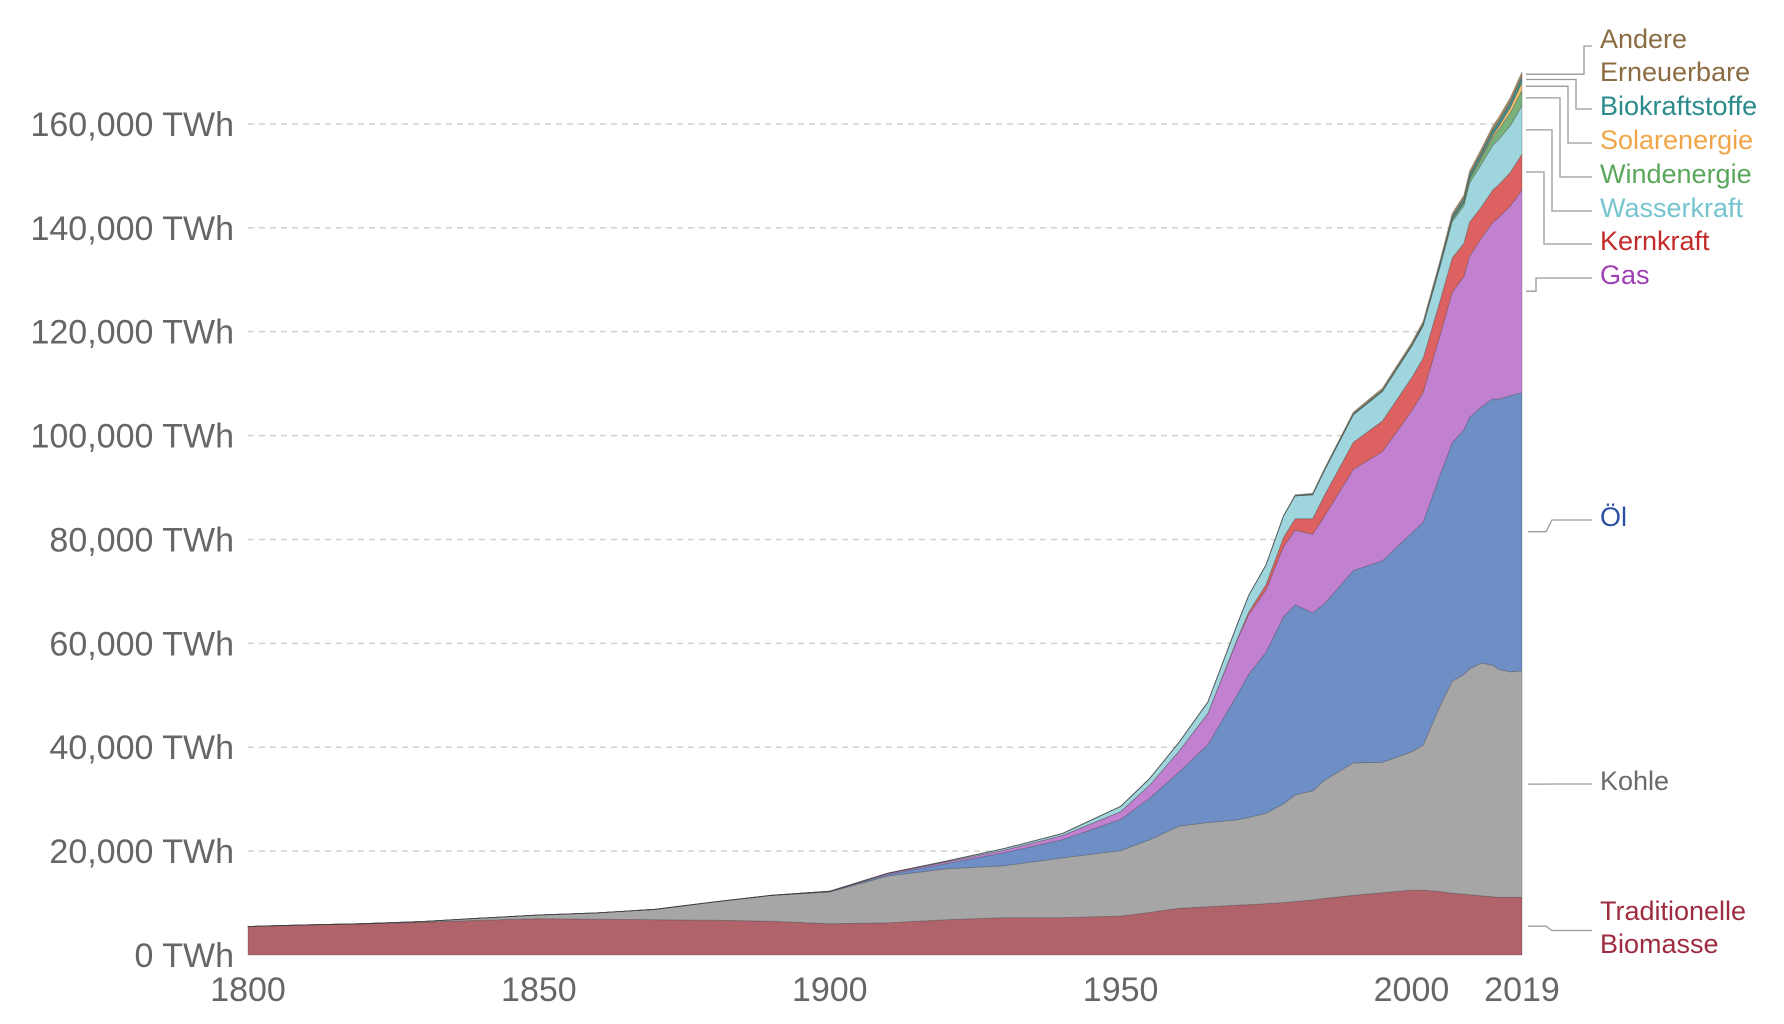 Image resolution: width=1784 pixels, height=1024 pixels. Describe the element at coordinates (1559, 60) in the screenshot. I see `leader-line-andere-erneuerbare` at that location.